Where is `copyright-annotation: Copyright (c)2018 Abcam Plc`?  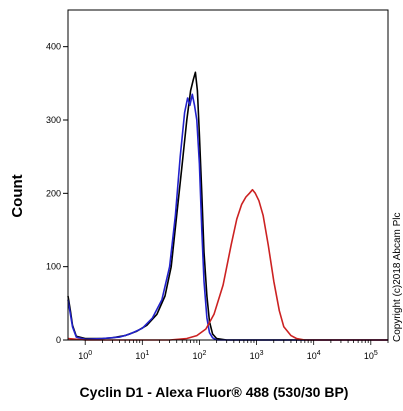
copyright-annotation: Copyright (c)2018 Abcam Plc is located at coordinates (397, 277).